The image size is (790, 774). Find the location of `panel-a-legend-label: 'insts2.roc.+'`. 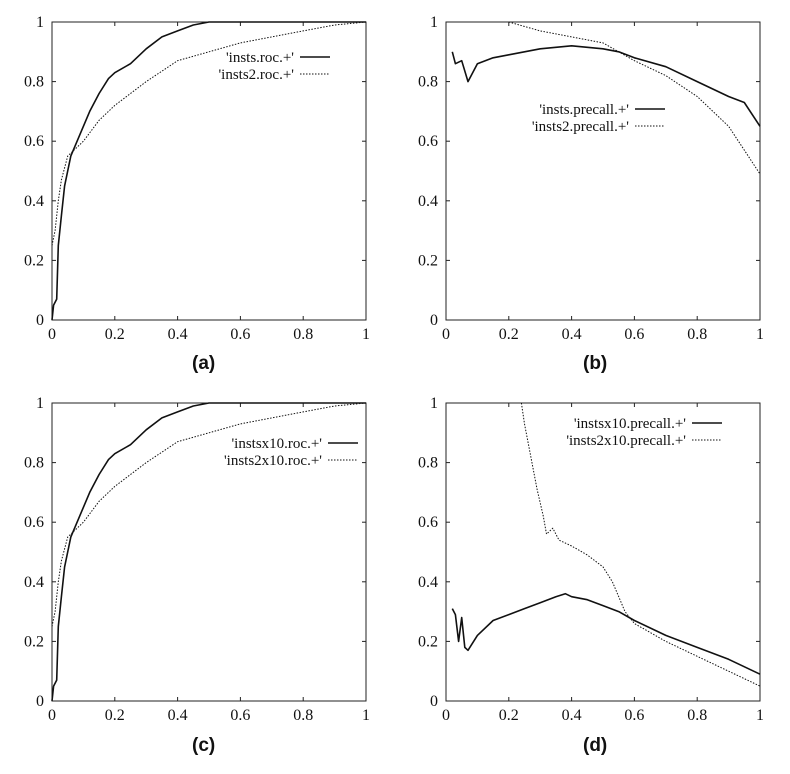

panel-a-legend-label: 'insts2.roc.+' is located at coordinates (256, 75).